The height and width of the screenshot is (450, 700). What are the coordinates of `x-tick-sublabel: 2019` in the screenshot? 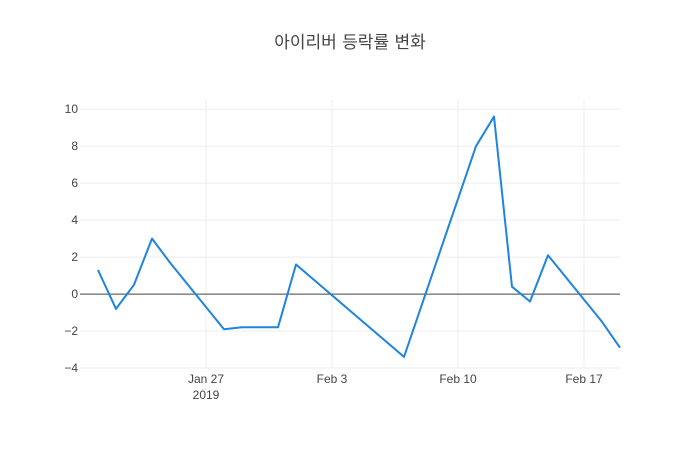 It's located at (206, 395).